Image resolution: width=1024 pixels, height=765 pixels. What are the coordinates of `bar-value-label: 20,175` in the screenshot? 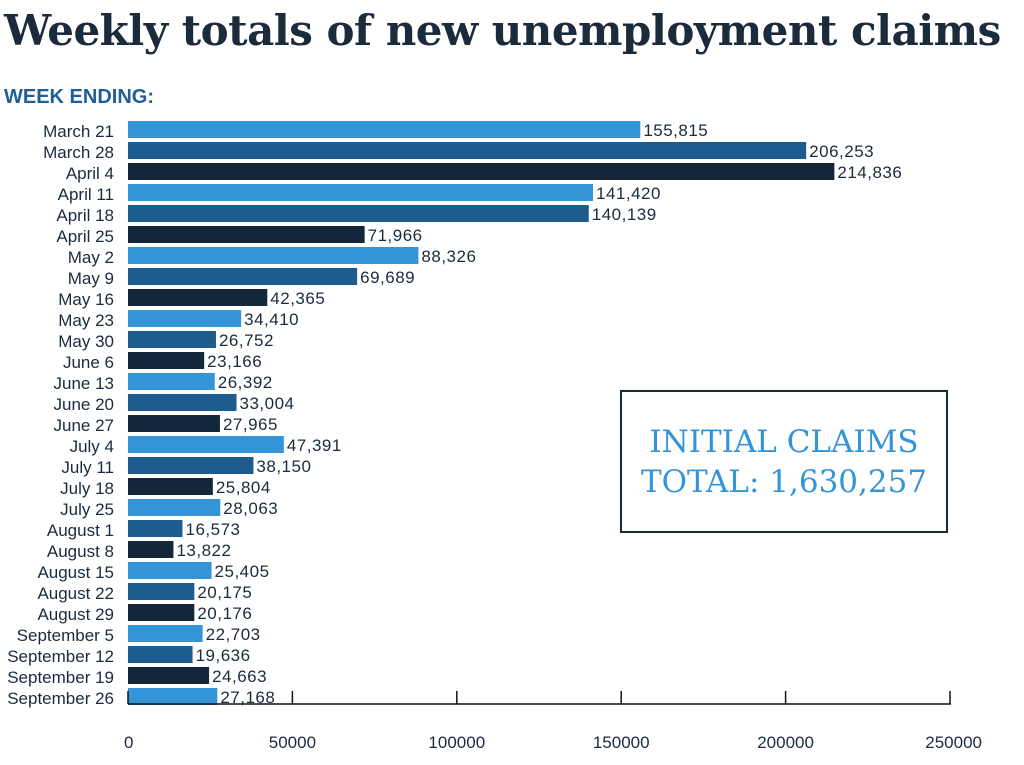 It's located at (224, 592).